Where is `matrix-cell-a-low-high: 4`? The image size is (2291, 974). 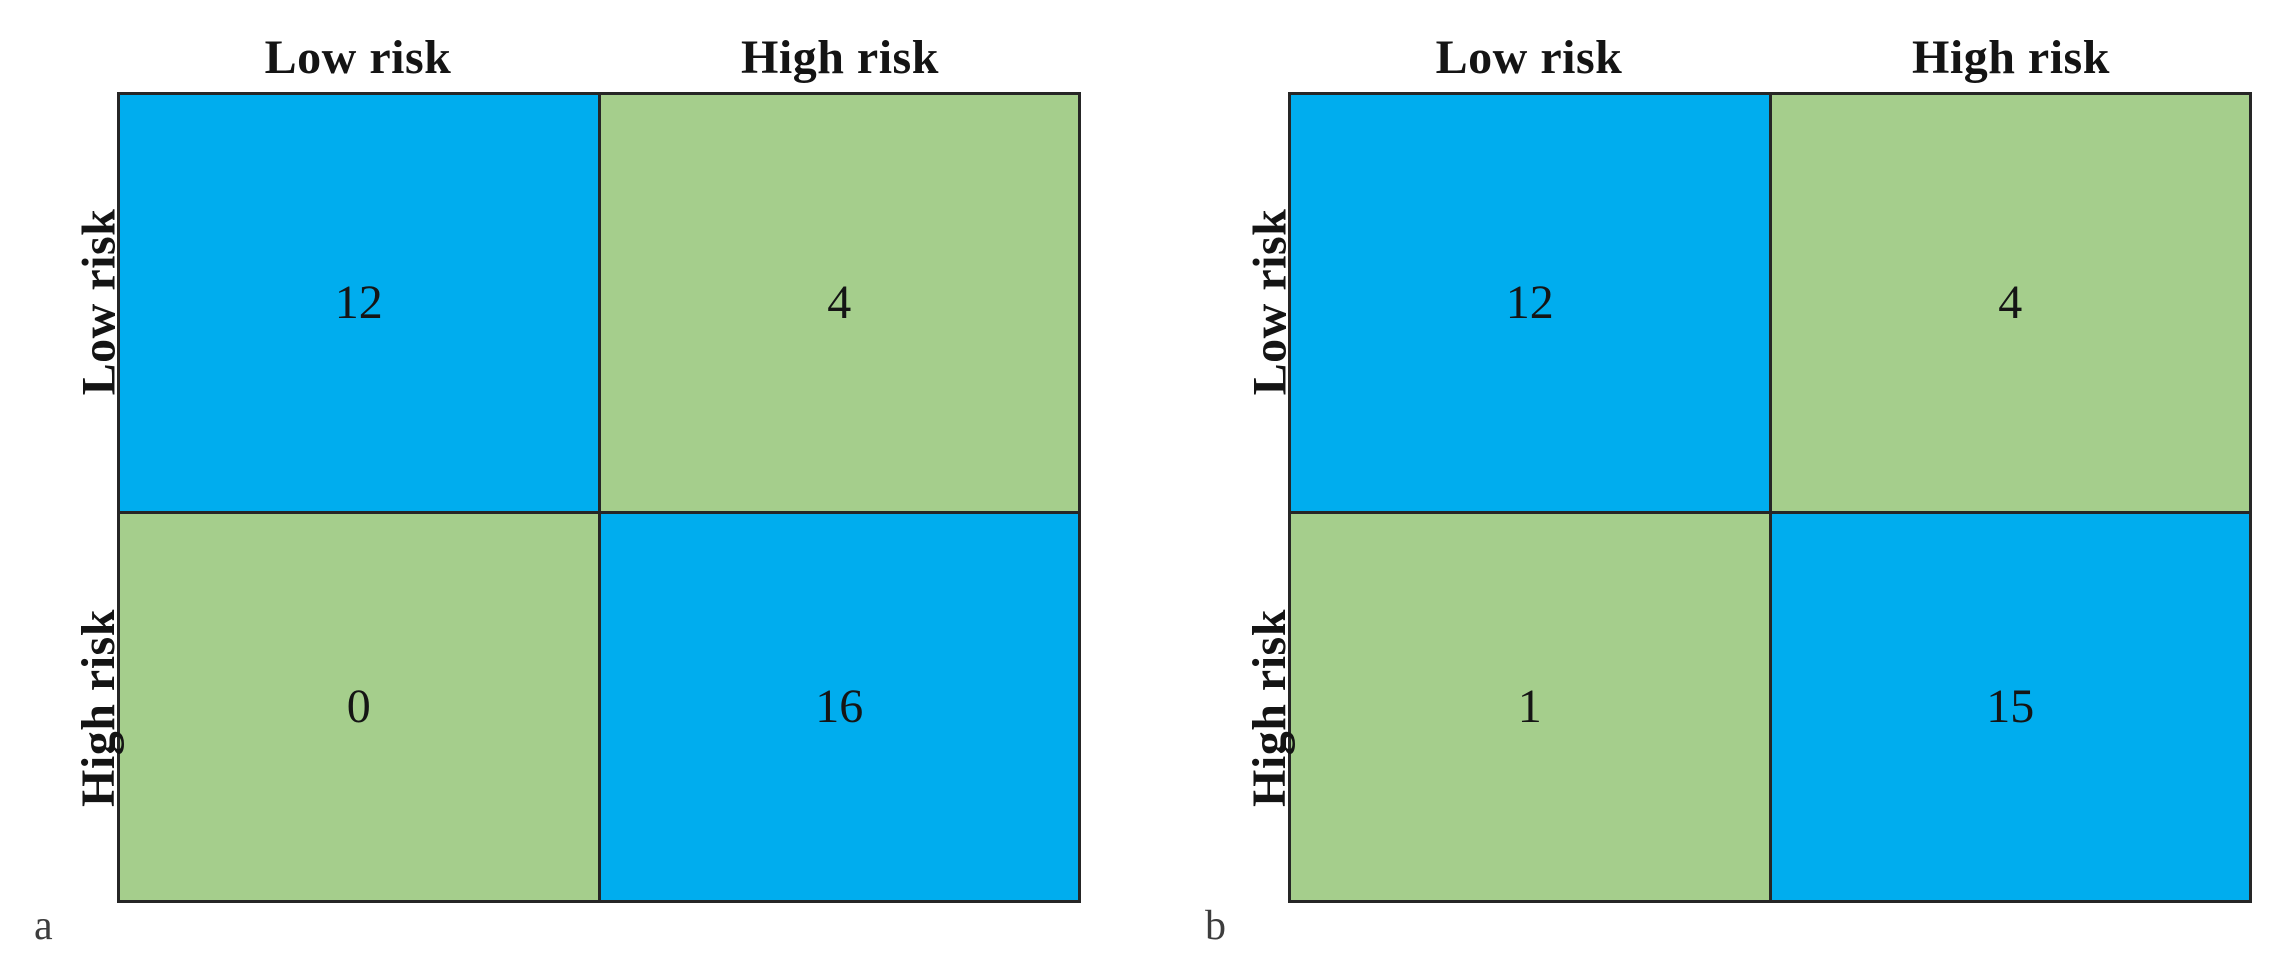
matrix-cell-a-low-high: 4 is located at coordinates (839, 303).